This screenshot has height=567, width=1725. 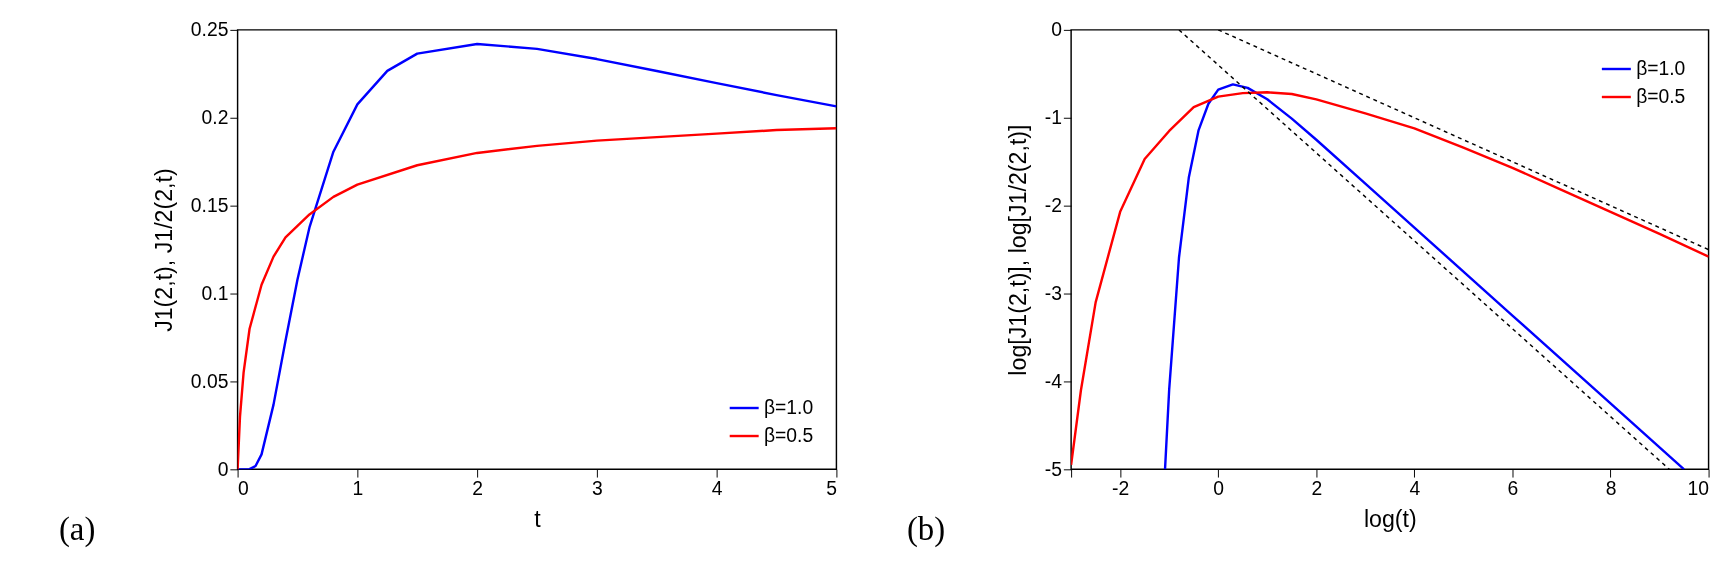 I want to click on x-tick-label: 6, so click(x=1513, y=488).